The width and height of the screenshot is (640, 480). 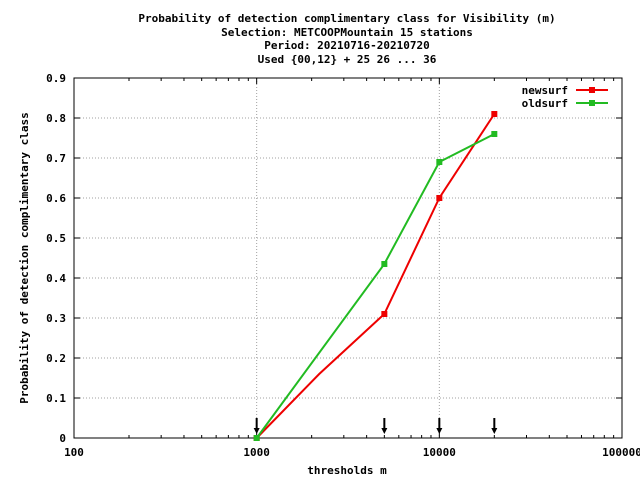 I want to click on legend-marker-oldsurf, so click(x=592, y=103).